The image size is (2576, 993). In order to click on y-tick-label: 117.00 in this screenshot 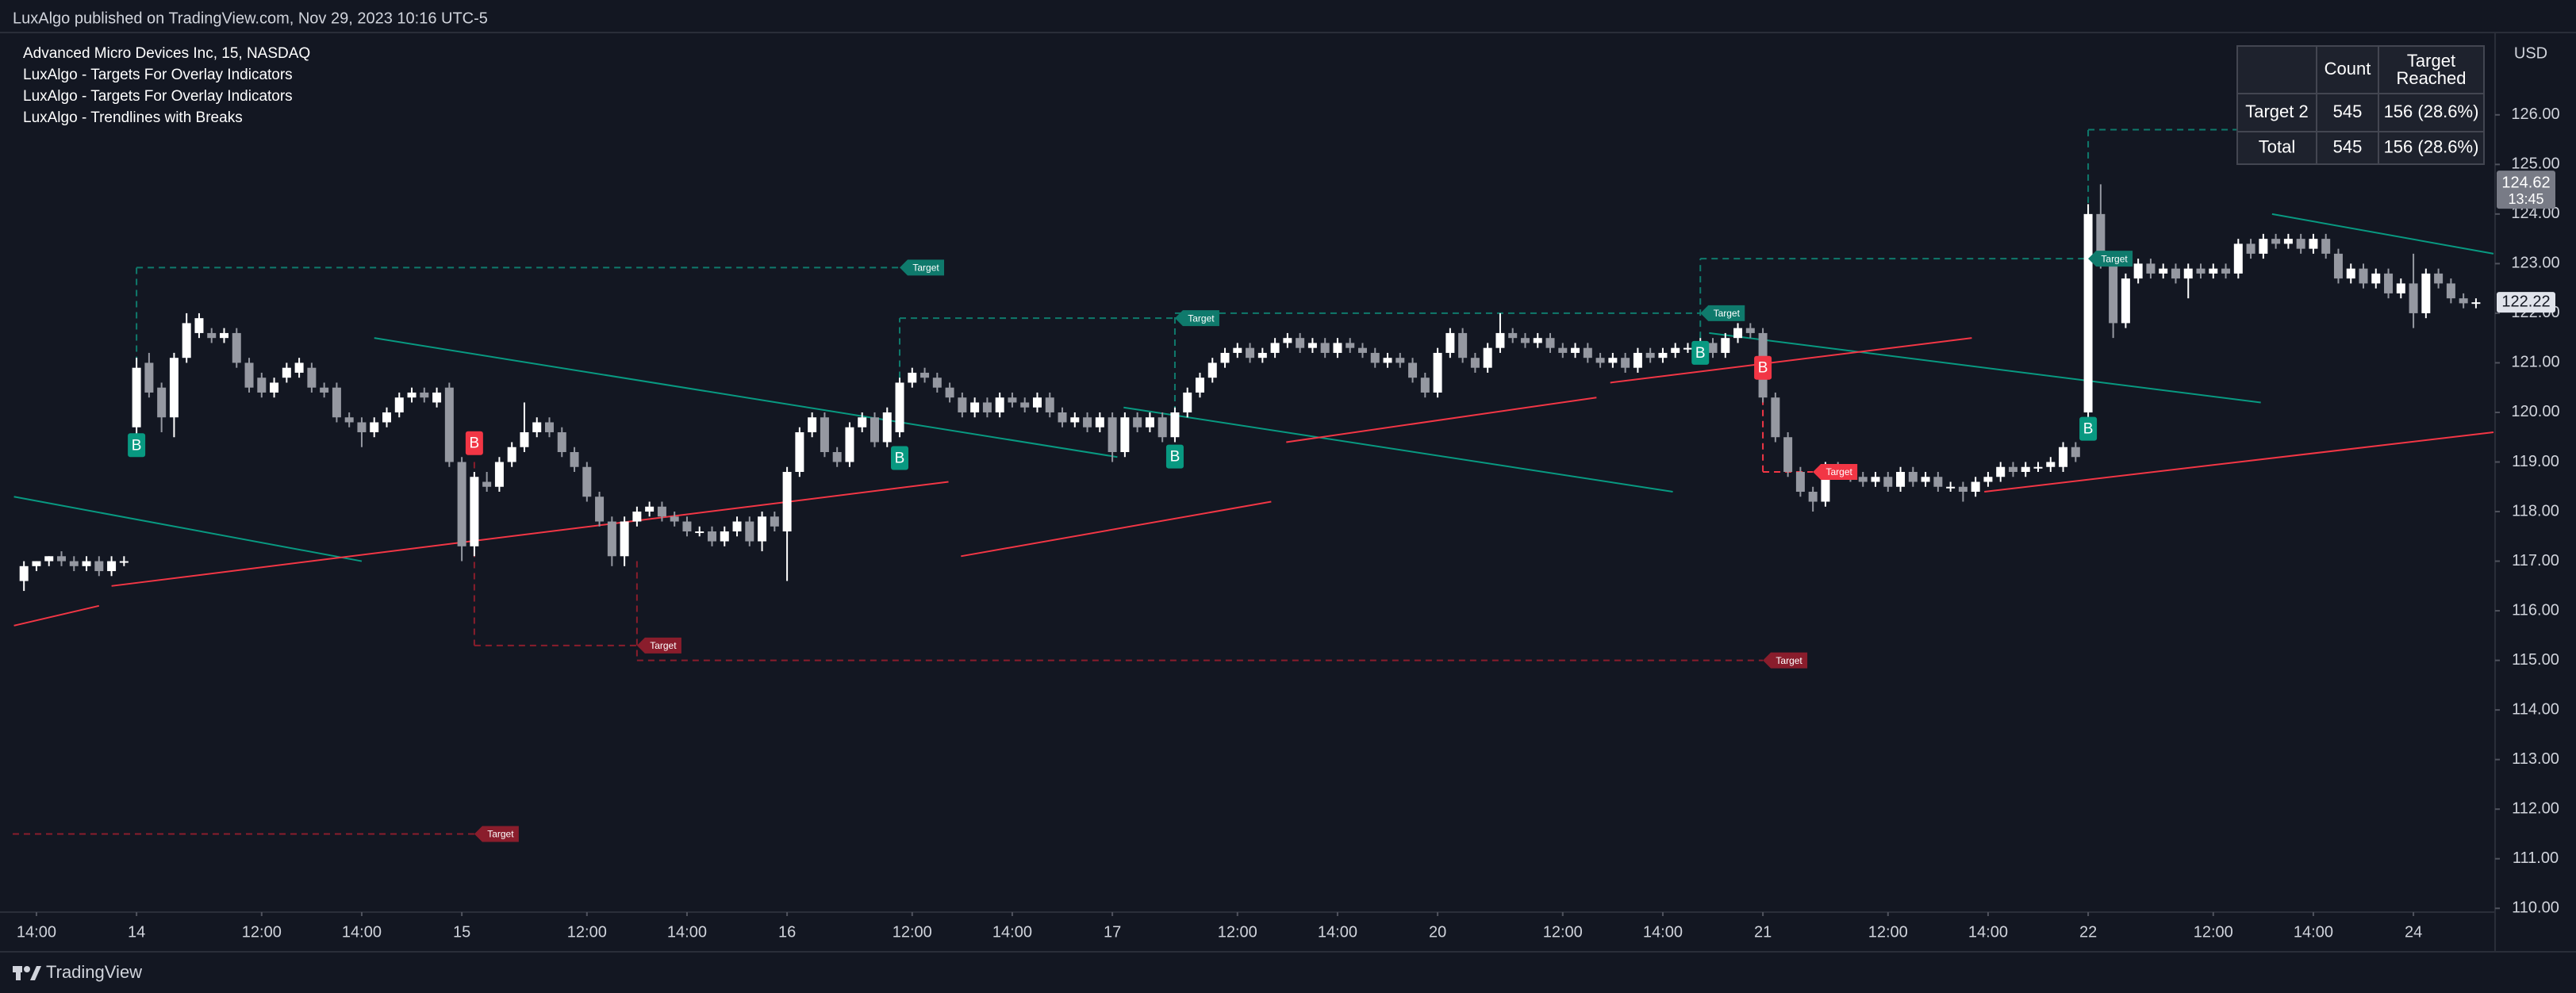, I will do `click(2535, 560)`.